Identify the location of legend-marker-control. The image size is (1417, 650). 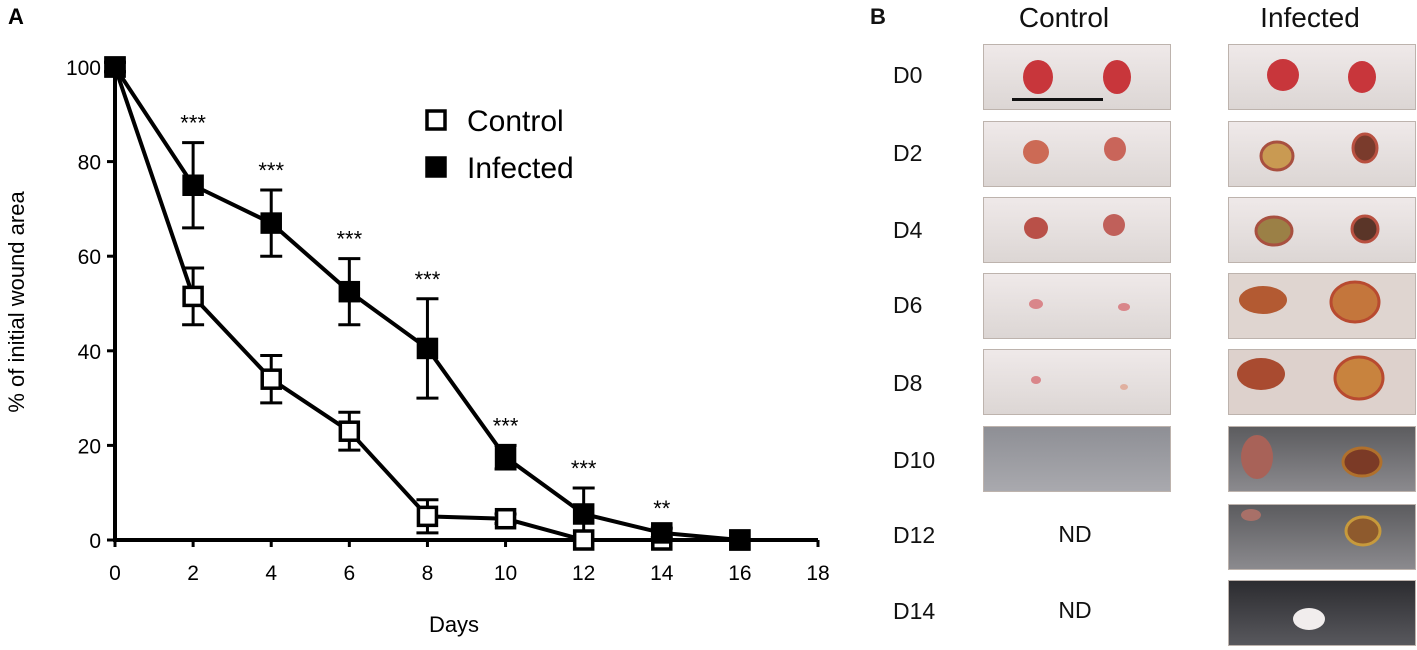
(436, 120).